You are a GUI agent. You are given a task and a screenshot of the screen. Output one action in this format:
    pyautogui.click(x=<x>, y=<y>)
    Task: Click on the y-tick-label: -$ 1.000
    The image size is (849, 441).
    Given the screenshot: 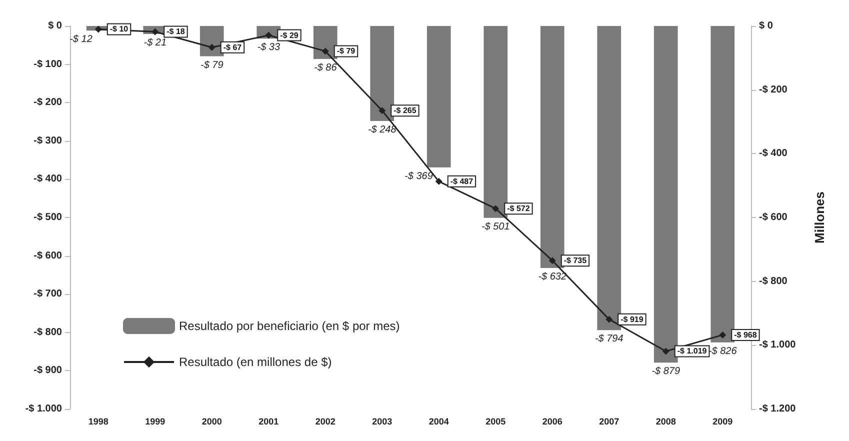 What is the action you would take?
    pyautogui.click(x=43, y=409)
    